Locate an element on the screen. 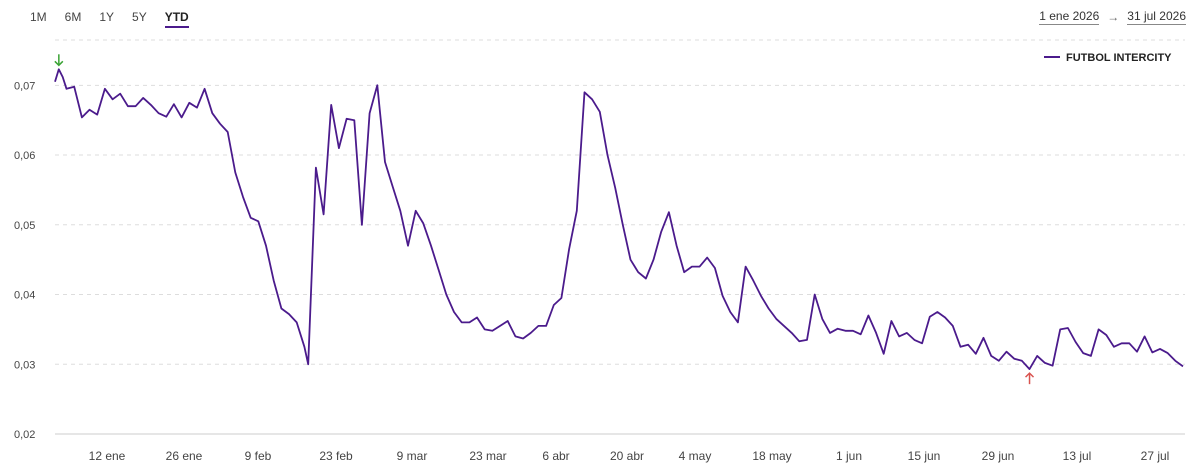  arrow-right-icon: → is located at coordinates (1113, 17).